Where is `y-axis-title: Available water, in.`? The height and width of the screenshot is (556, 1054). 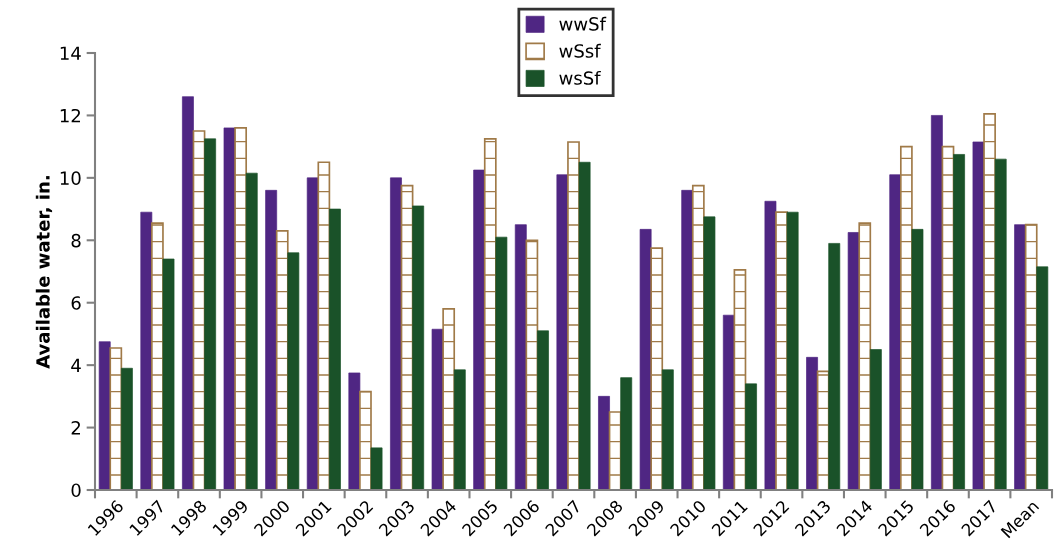
y-axis-title: Available water, in. is located at coordinates (44, 272).